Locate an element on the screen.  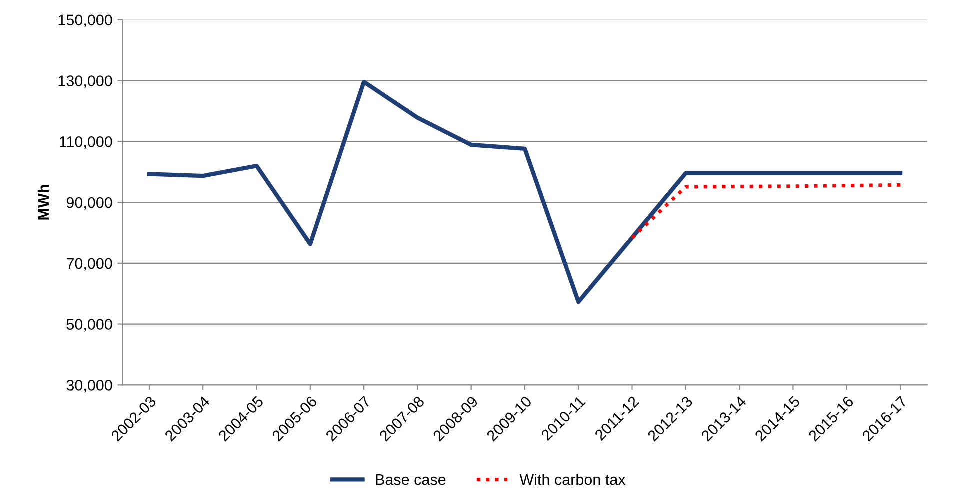
y-tick-label: 110,000 is located at coordinates (86, 143).